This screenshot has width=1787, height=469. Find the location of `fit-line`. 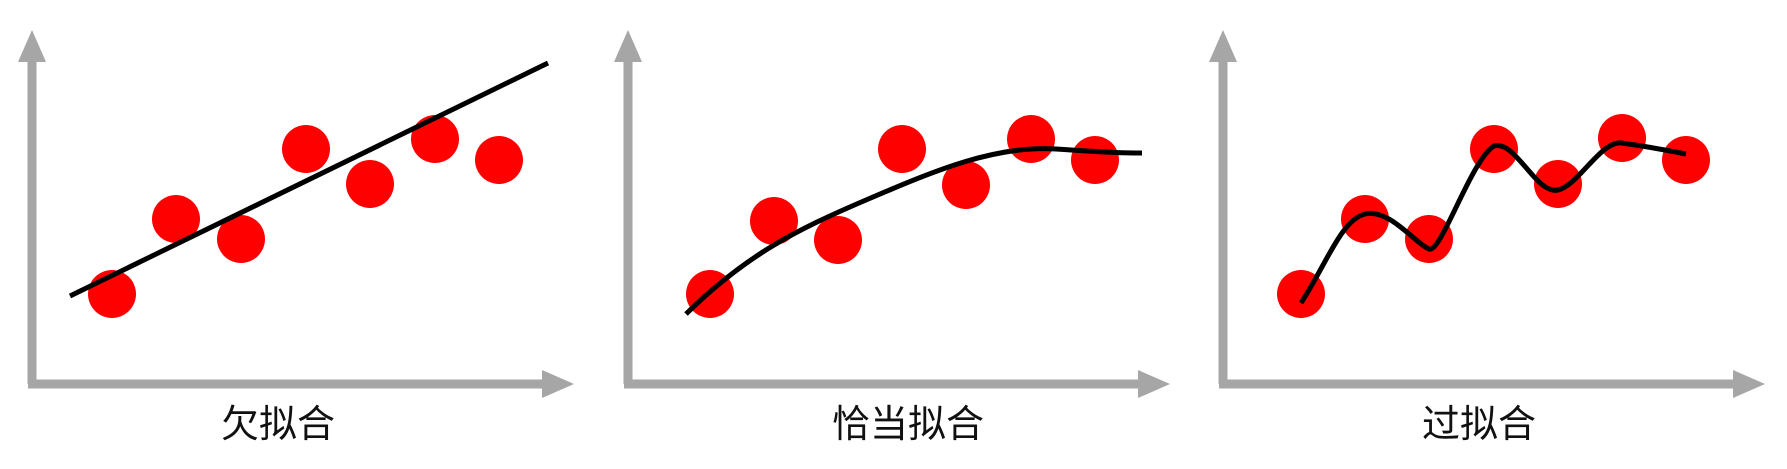

fit-line is located at coordinates (309, 179).